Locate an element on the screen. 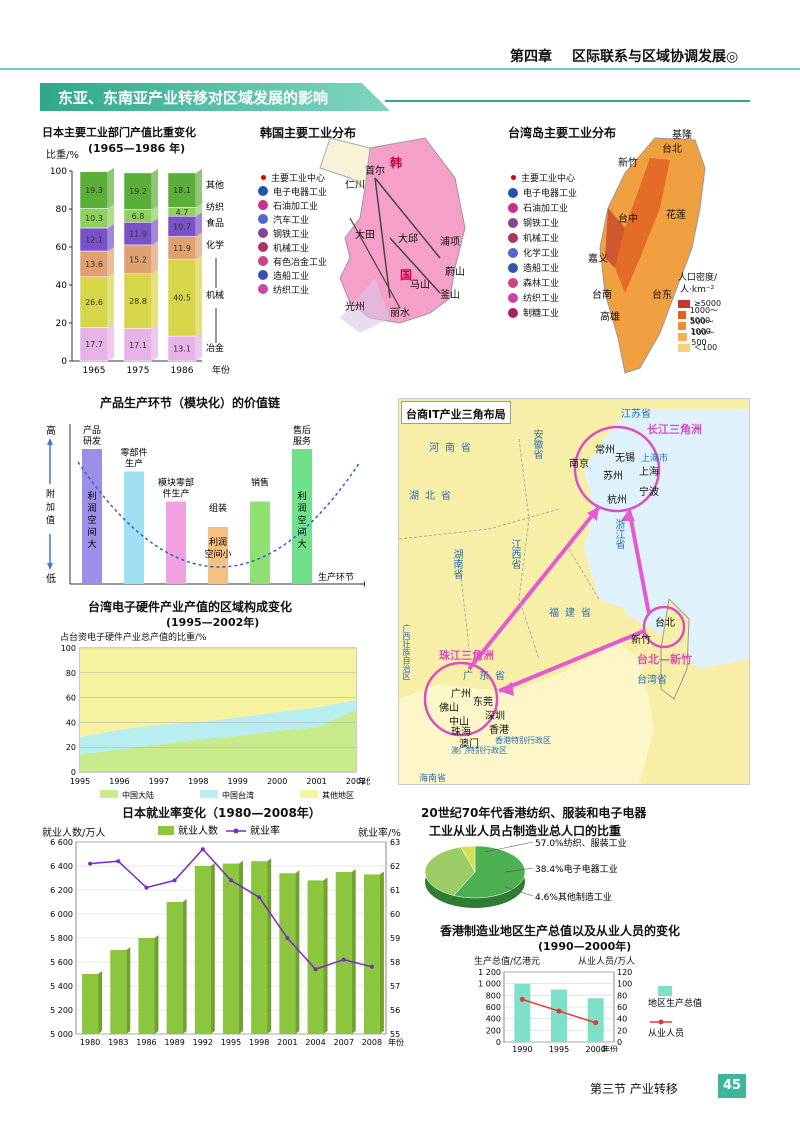 The height and width of the screenshot is (1131, 800). it-map-shape is located at coordinates (574, 591).